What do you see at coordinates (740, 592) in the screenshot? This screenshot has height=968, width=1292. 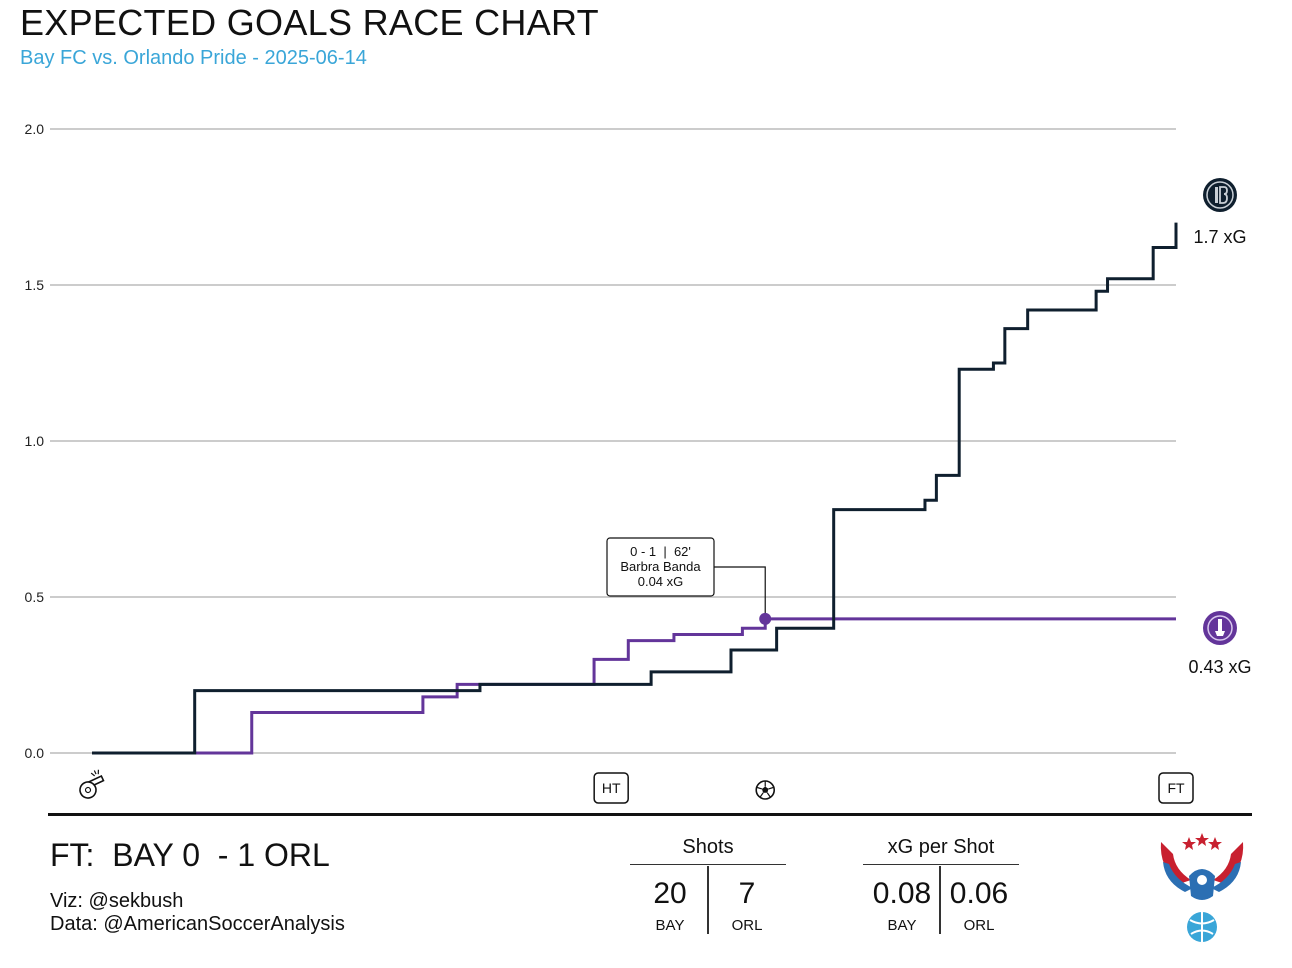 I see `annotation-leader` at bounding box center [740, 592].